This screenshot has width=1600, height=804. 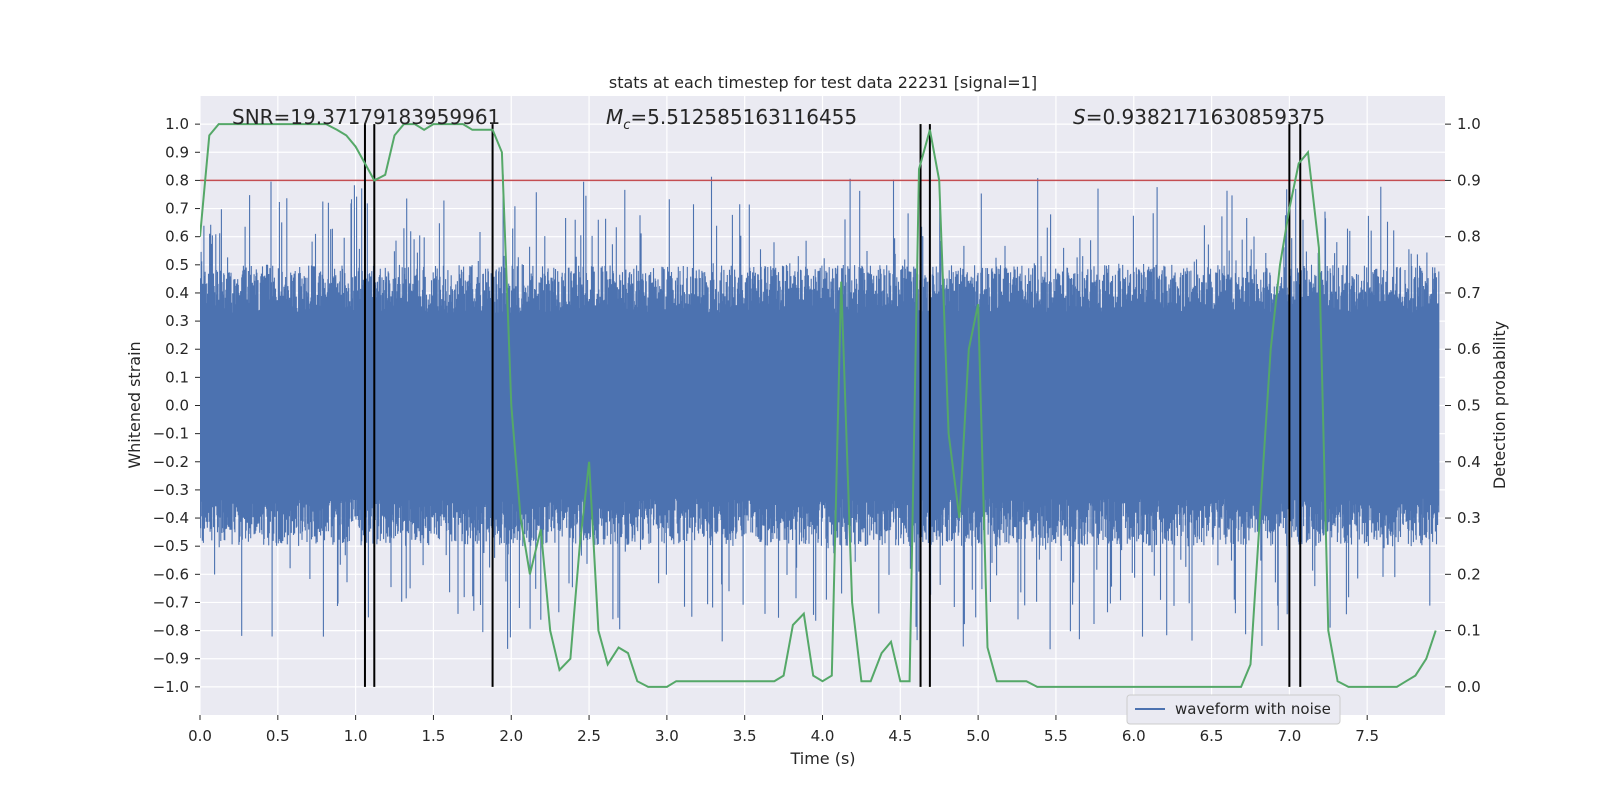 What do you see at coordinates (1469, 237) in the screenshot?
I see `y2-tick-label: 0.8` at bounding box center [1469, 237].